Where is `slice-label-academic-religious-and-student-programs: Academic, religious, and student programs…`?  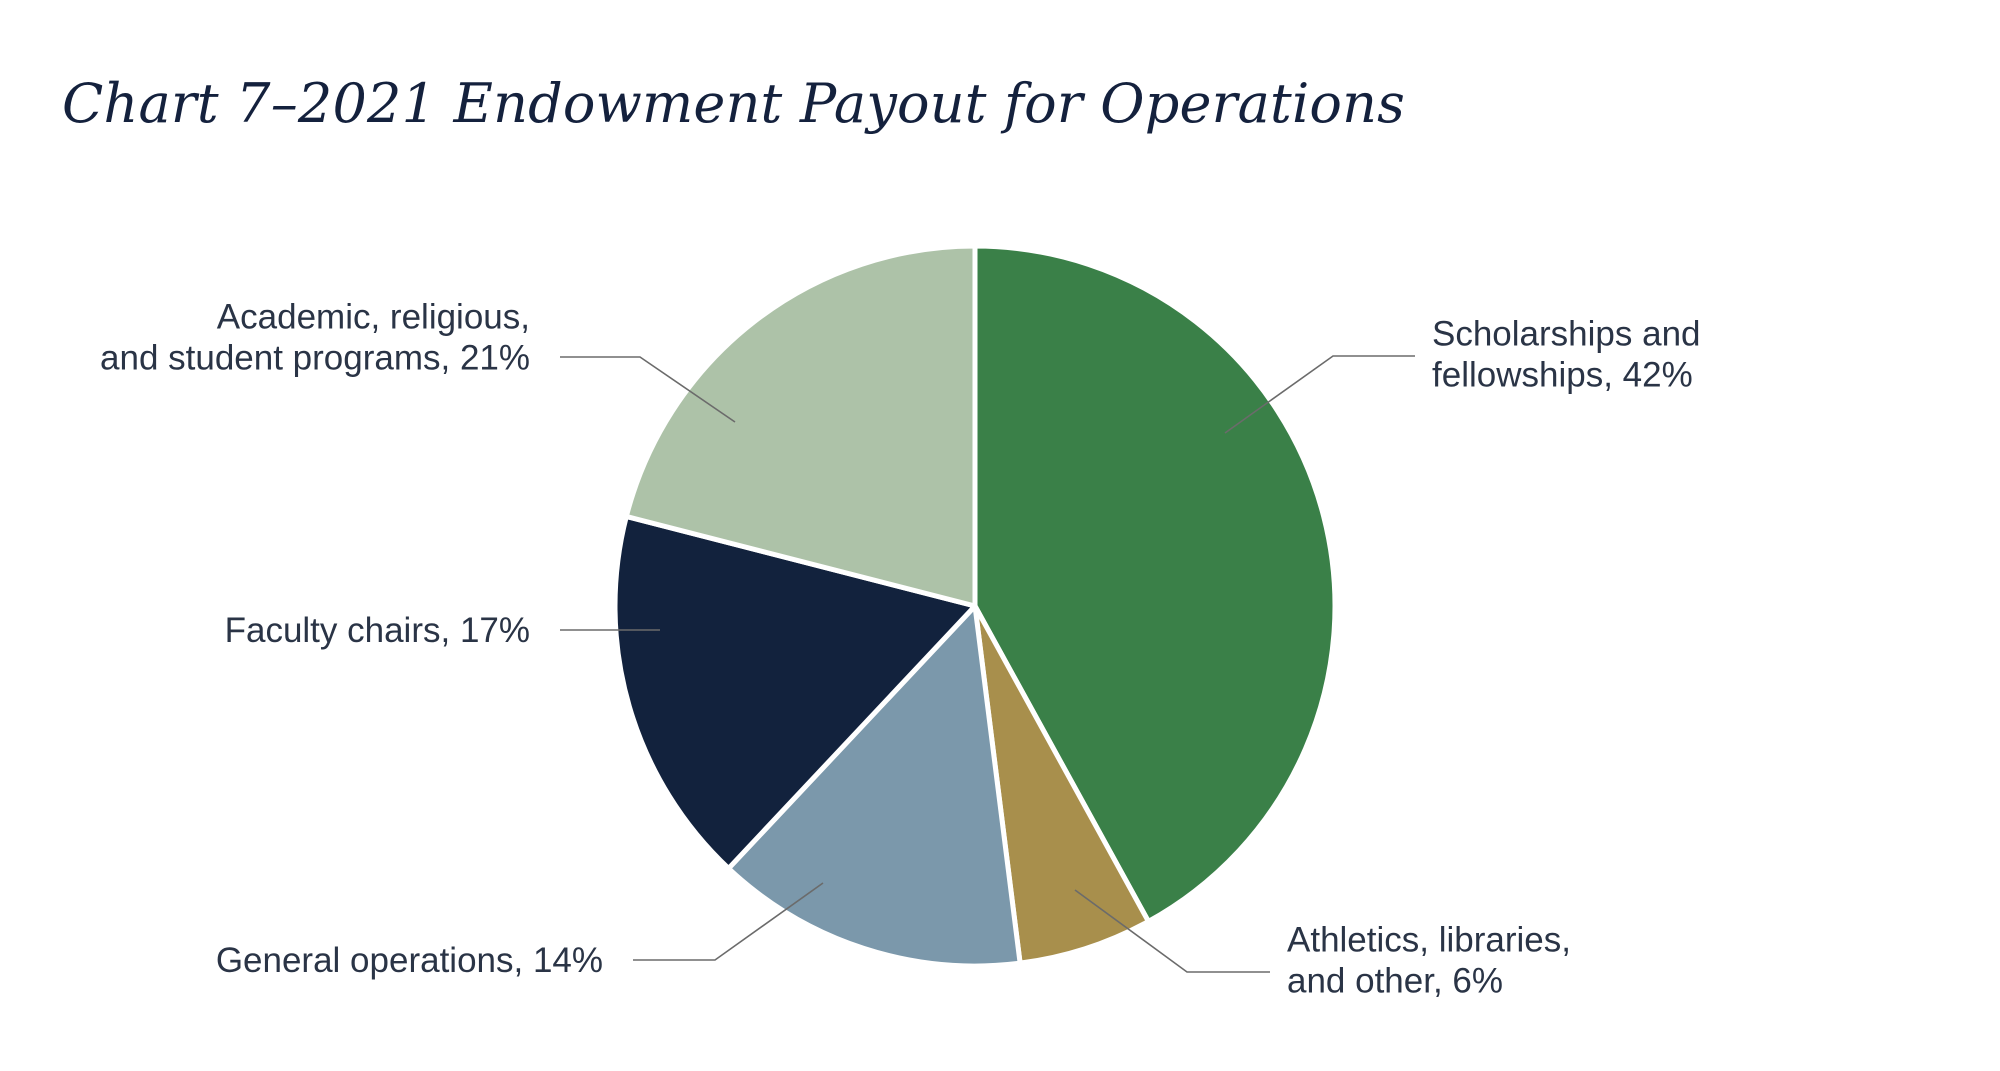 slice-label-academic-religious-and-student-programs: Academic, religious, and student programs… is located at coordinates (315, 338).